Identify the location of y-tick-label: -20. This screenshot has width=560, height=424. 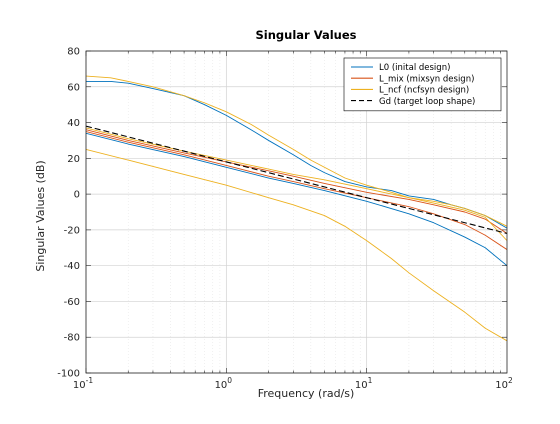
(72, 230).